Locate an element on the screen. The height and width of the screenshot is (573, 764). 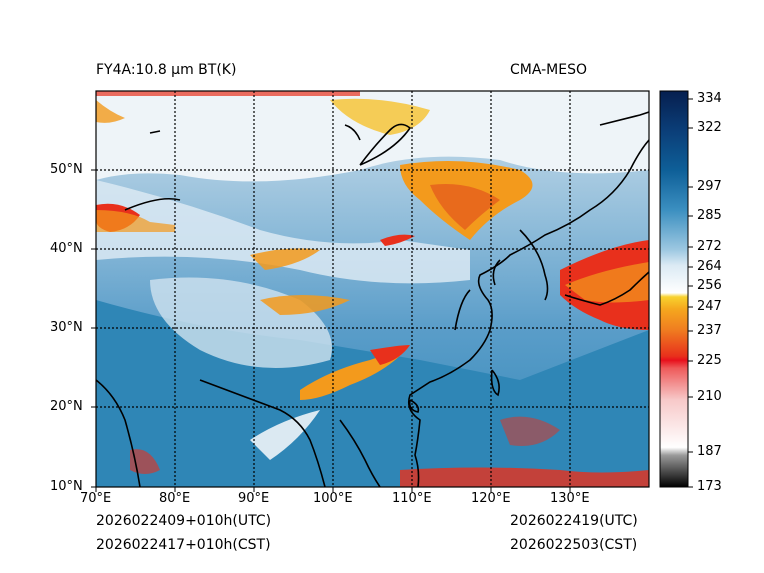
colorbar-gradient is located at coordinates (674, 289).